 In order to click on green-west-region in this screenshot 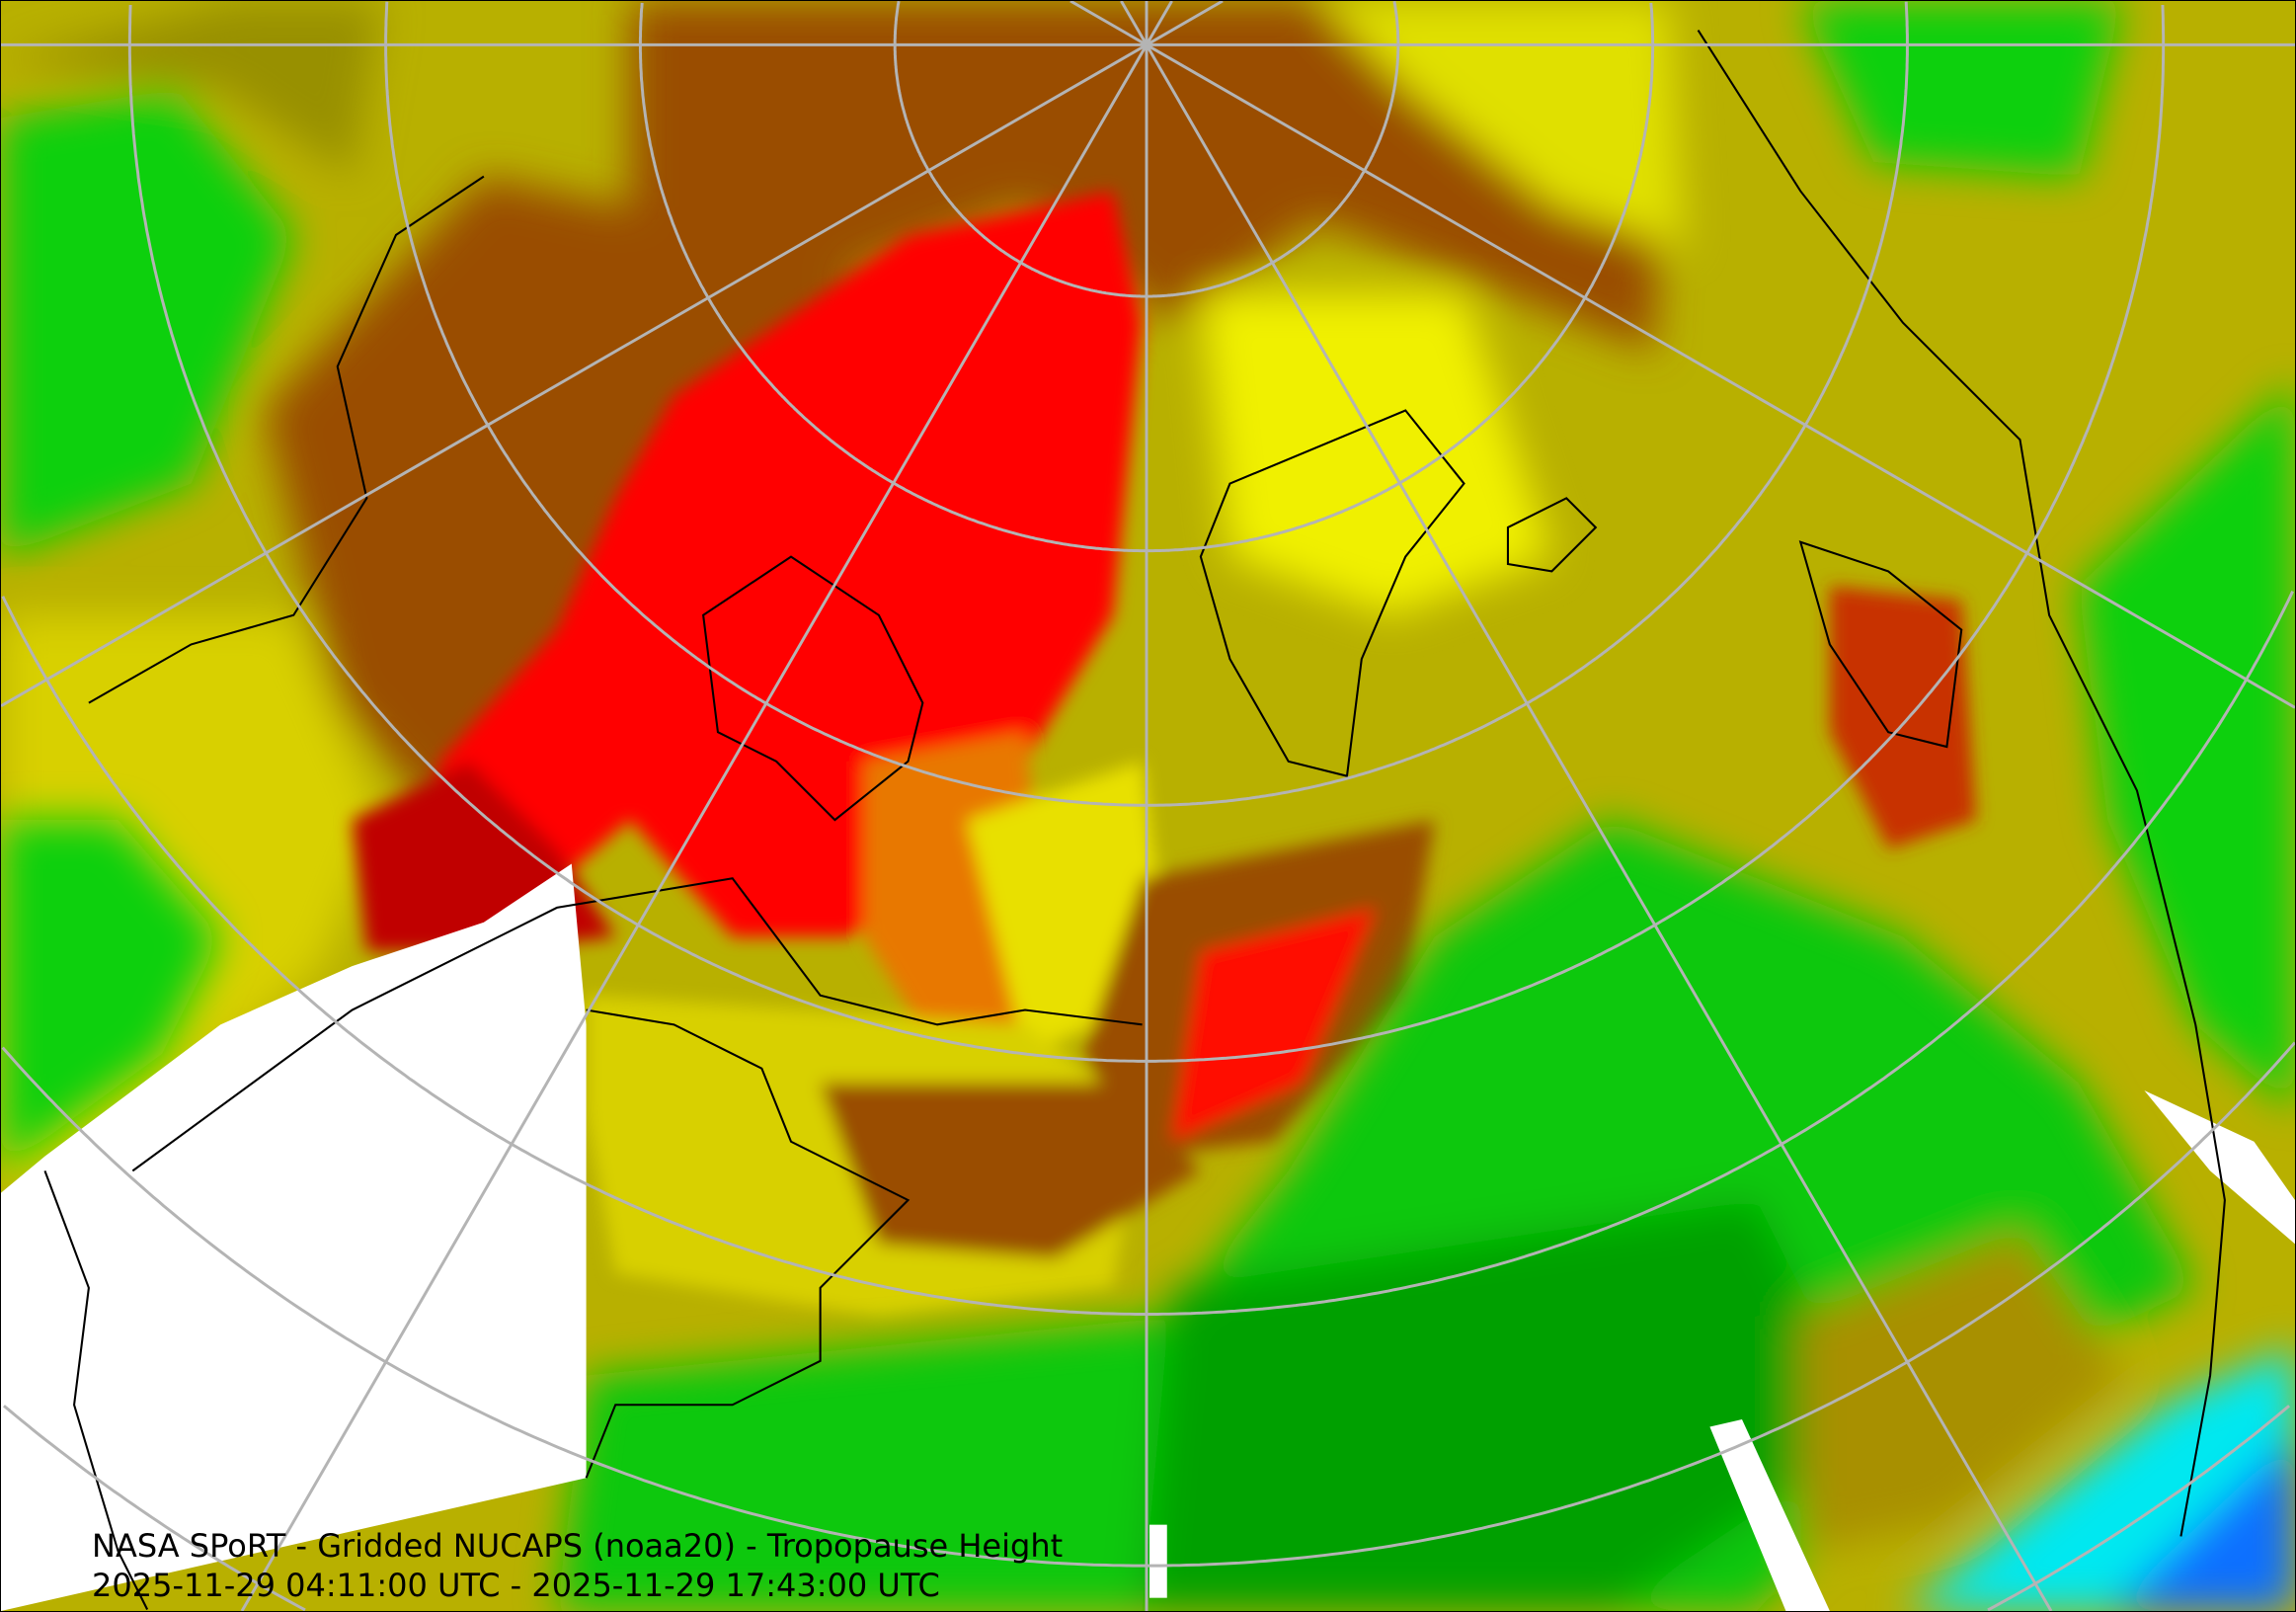, I will do `click(148, 322)`.